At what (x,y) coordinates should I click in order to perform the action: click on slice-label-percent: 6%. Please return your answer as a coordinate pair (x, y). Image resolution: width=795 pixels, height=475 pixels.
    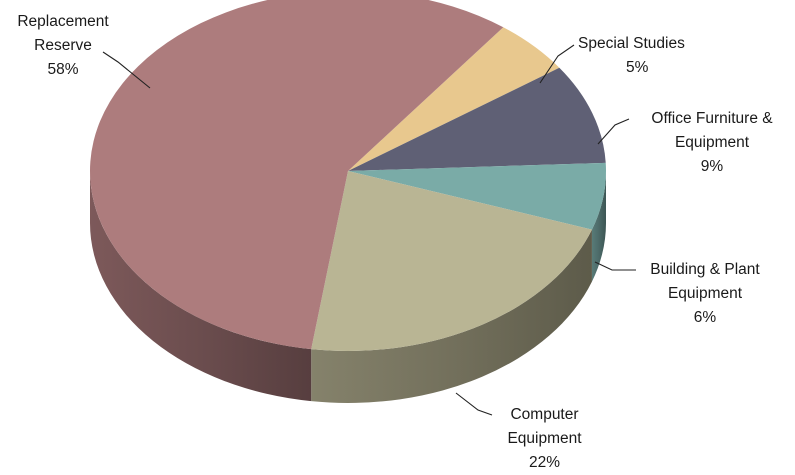
    Looking at the image, I should click on (705, 317).